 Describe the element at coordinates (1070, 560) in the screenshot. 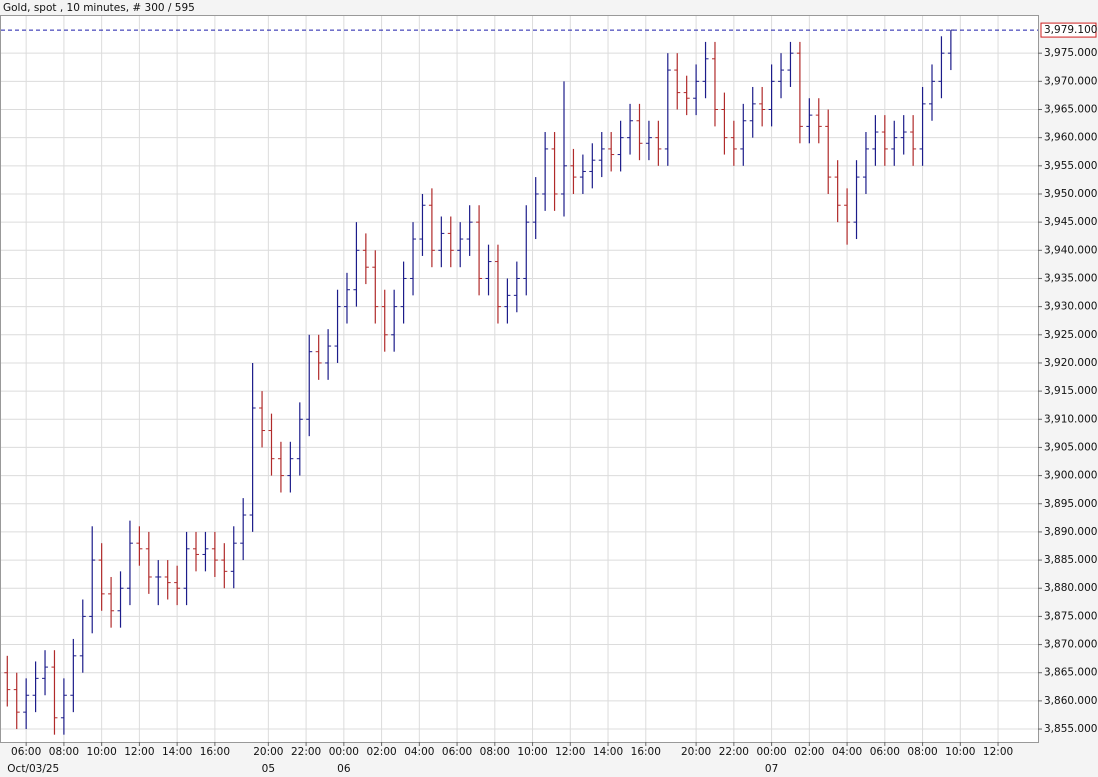

I see `y-tick-label: 3,885.000` at that location.